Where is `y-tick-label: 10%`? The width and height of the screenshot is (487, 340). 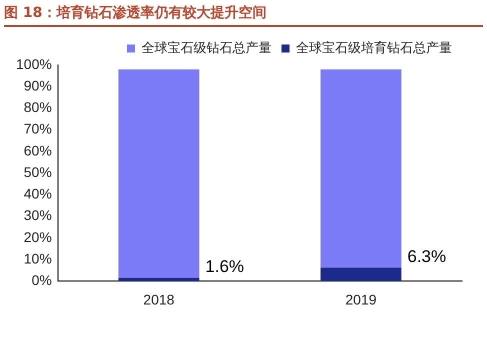
y-tick-label: 10% is located at coordinates (38, 258).